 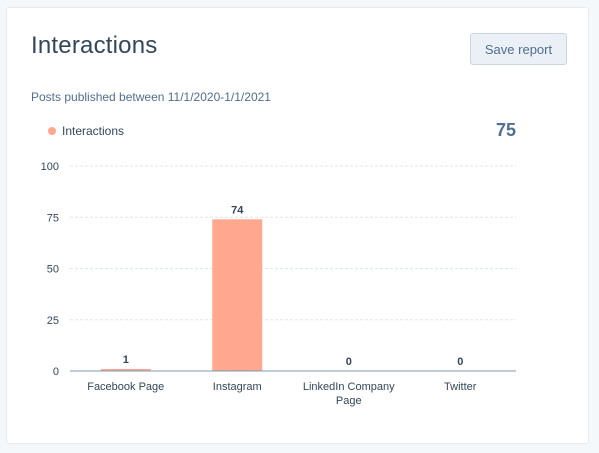 What do you see at coordinates (518, 49) in the screenshot?
I see `save-report-button: Save report` at bounding box center [518, 49].